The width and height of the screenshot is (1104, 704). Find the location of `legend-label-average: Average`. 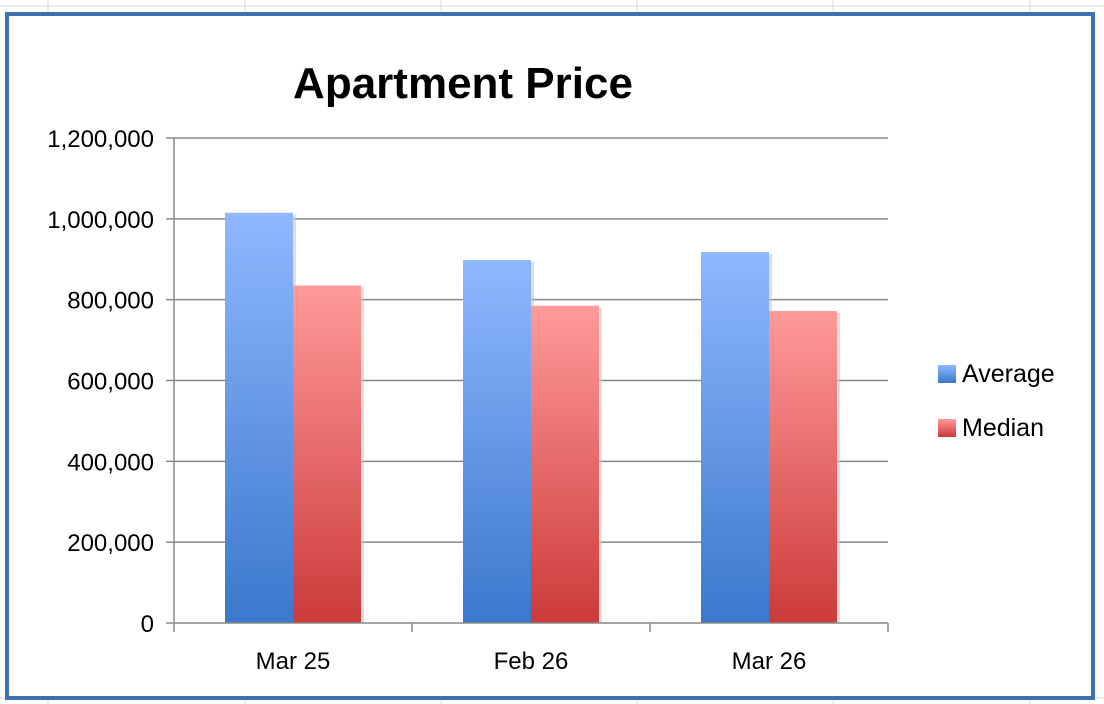

legend-label-average: Average is located at coordinates (1008, 374).